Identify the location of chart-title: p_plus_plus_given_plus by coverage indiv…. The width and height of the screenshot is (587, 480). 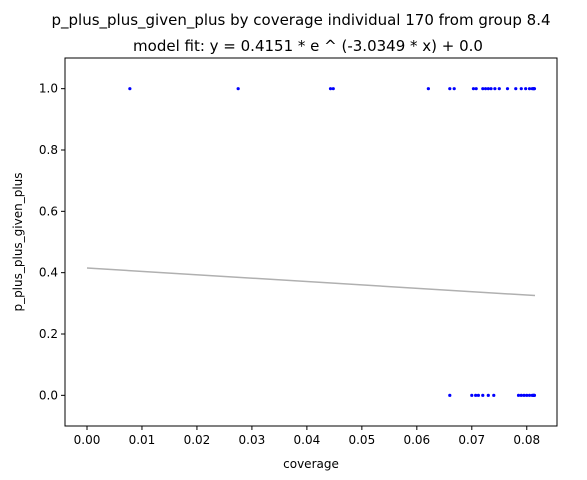
(300, 20).